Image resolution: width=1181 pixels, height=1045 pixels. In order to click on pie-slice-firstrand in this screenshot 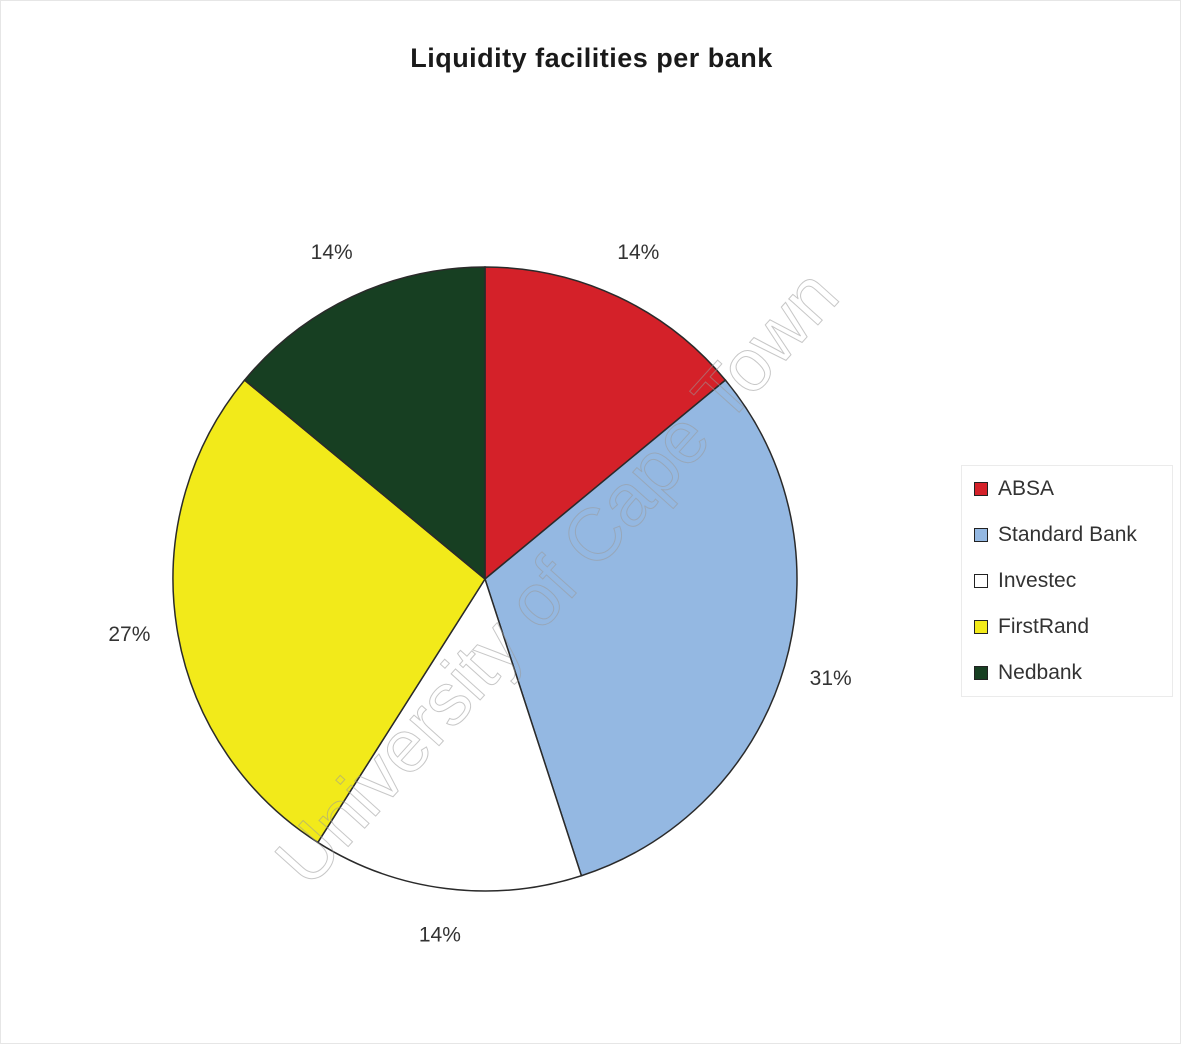, I will do `click(329, 611)`.